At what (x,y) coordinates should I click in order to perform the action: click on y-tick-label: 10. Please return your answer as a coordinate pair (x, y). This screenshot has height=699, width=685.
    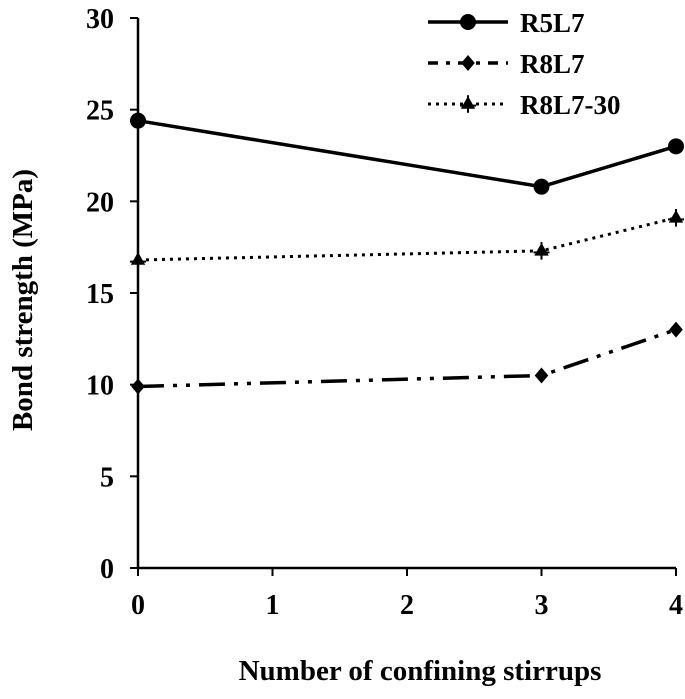
    Looking at the image, I should click on (100, 386).